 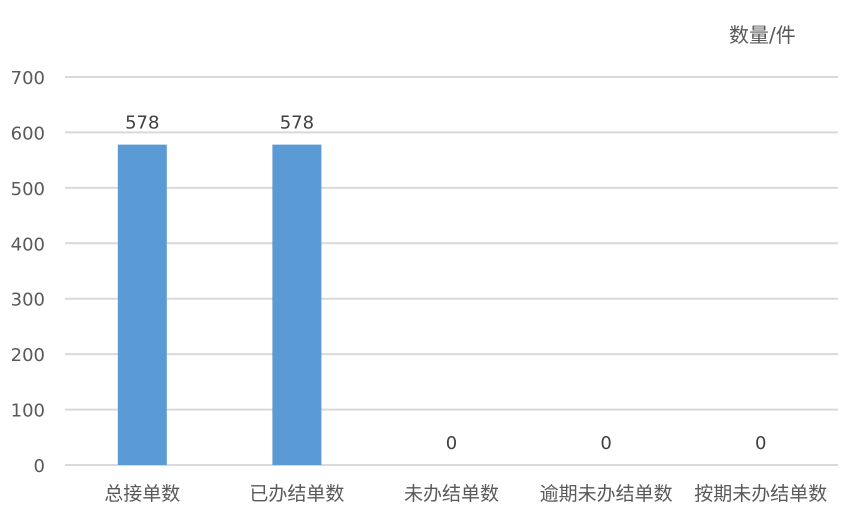 I want to click on x-tick-label: 总接单数, so click(x=142, y=494).